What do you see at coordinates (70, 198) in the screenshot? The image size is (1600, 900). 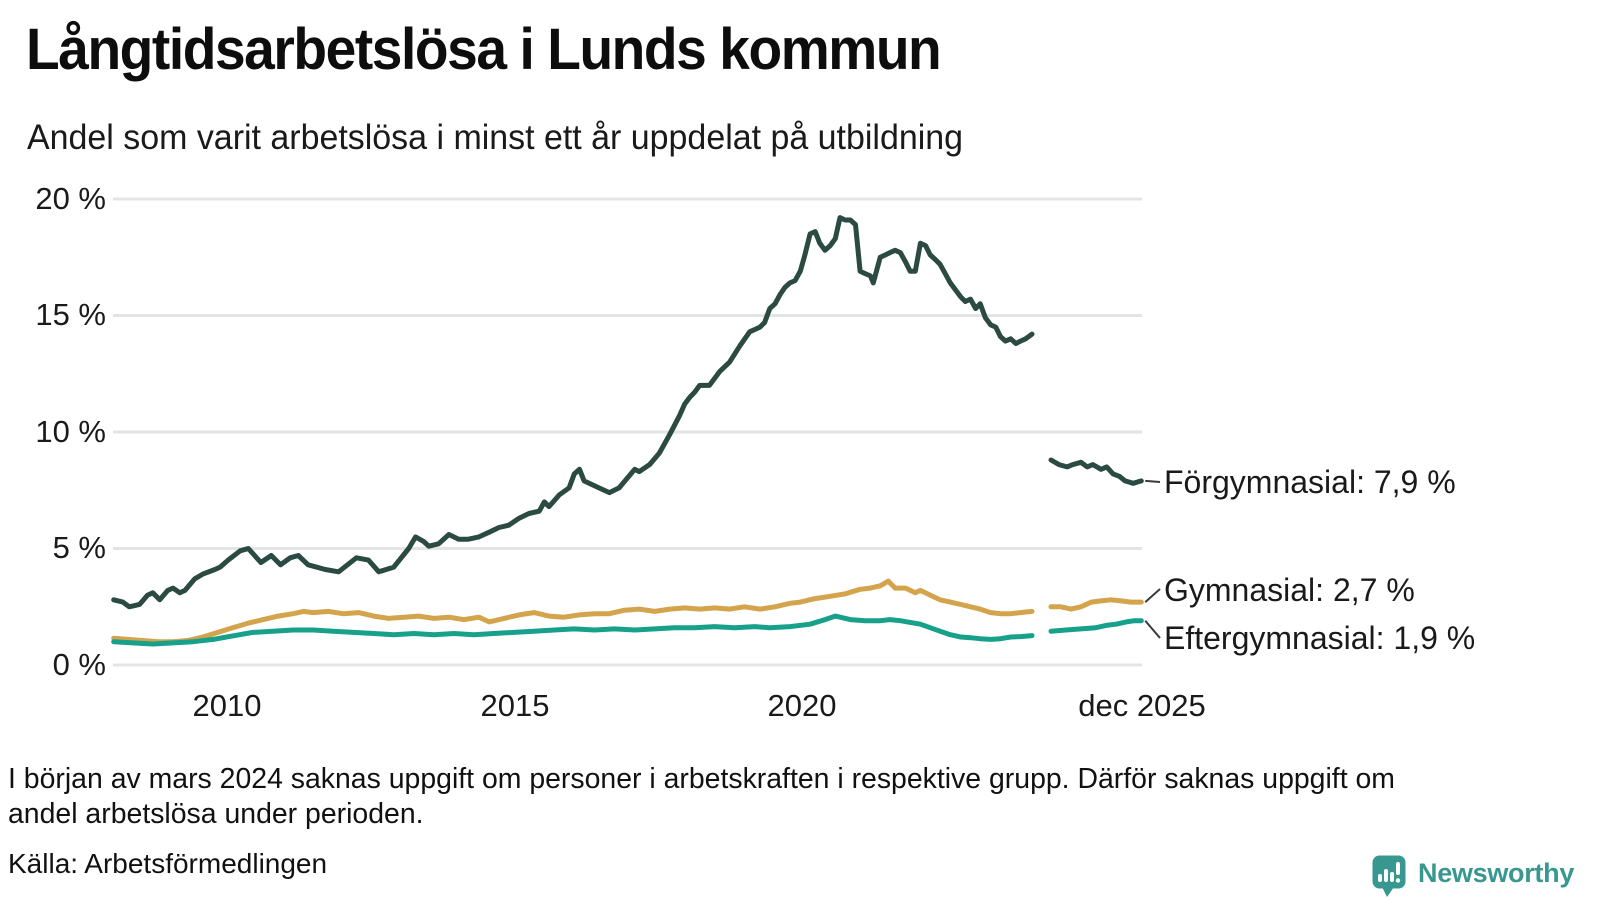 I see `y-axis-tick-label-20: 20 %` at bounding box center [70, 198].